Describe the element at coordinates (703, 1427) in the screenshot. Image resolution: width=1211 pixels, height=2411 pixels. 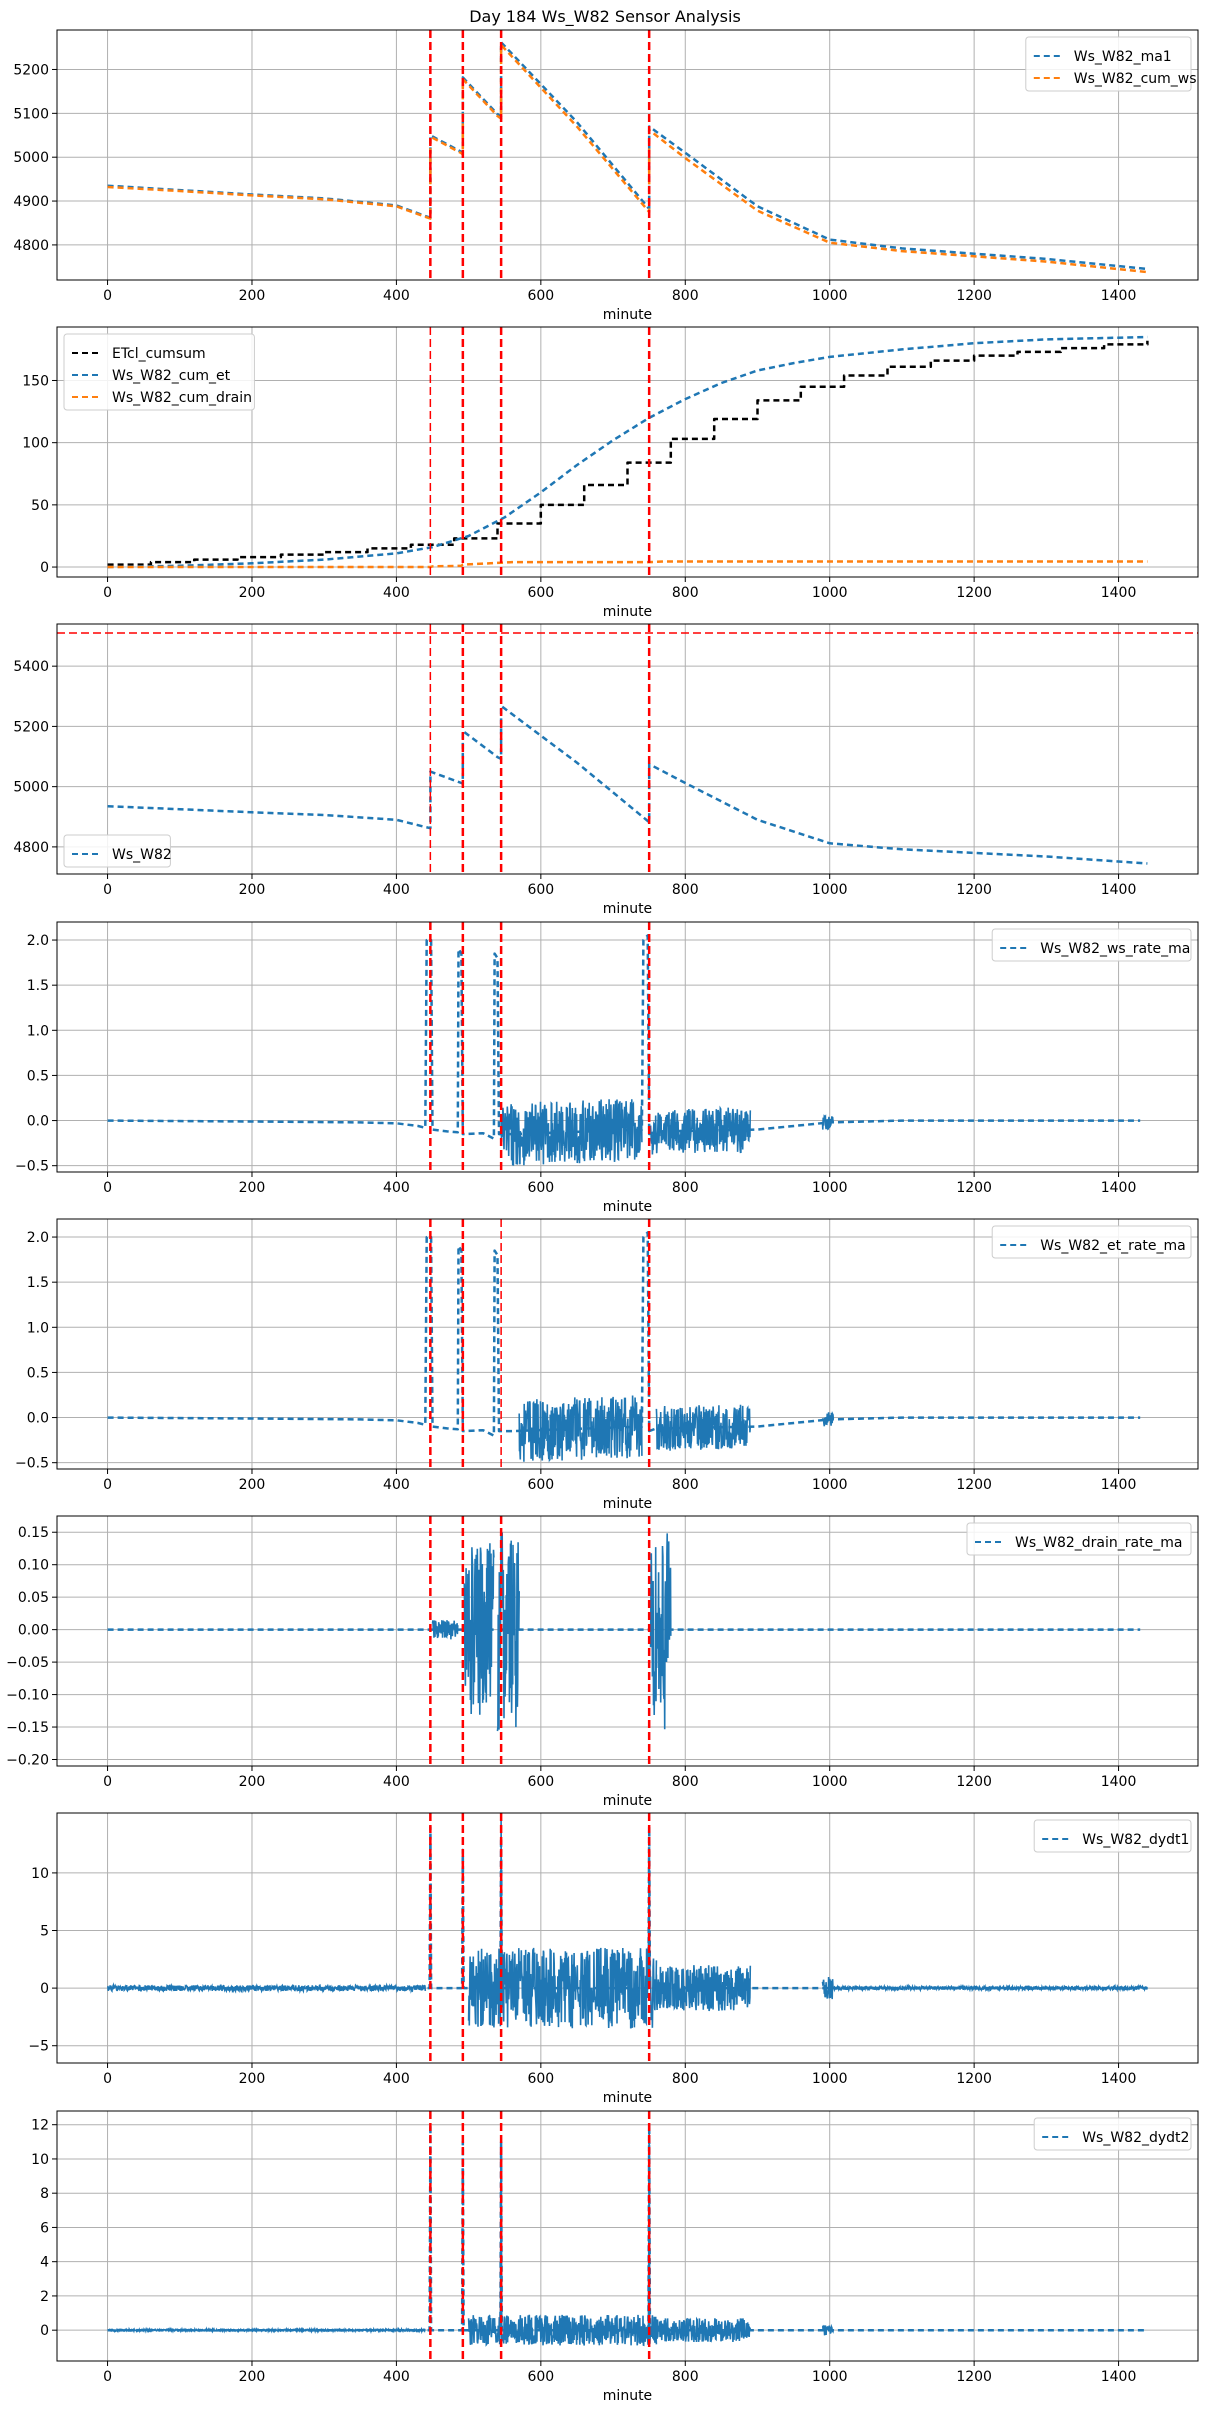
I see `series-noise-Ws_W82_et_rate_ma` at that location.